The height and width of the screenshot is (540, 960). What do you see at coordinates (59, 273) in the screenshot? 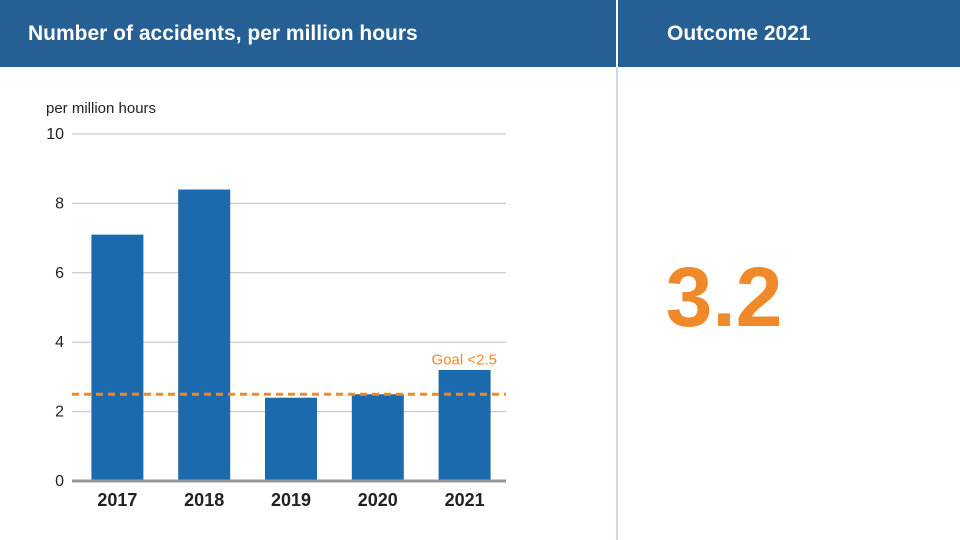
I see `y-tick-label: 6` at bounding box center [59, 273].